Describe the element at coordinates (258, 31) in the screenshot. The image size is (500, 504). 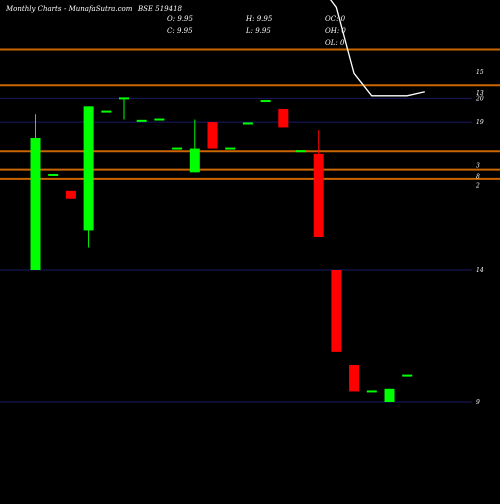
I see `low-value: L: 9.95` at that location.